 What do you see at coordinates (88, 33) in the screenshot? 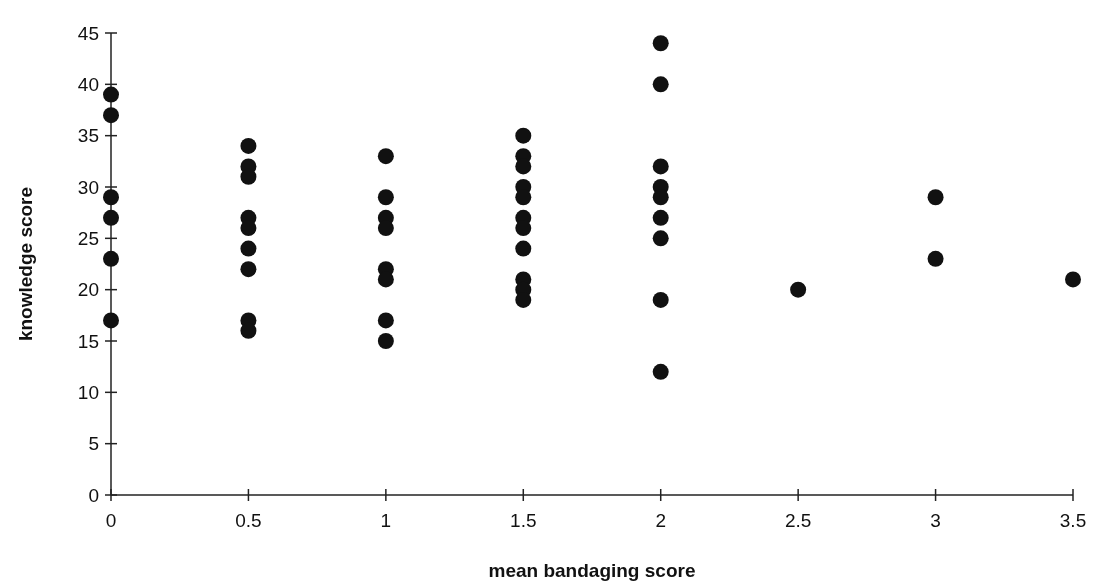
I see `y-tick-label: 45` at bounding box center [88, 33].